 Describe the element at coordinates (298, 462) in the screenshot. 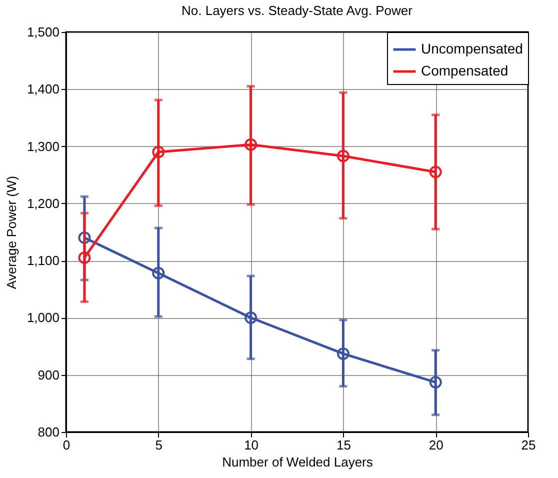

I see `x-axis-title: Number of Welded Layers` at that location.